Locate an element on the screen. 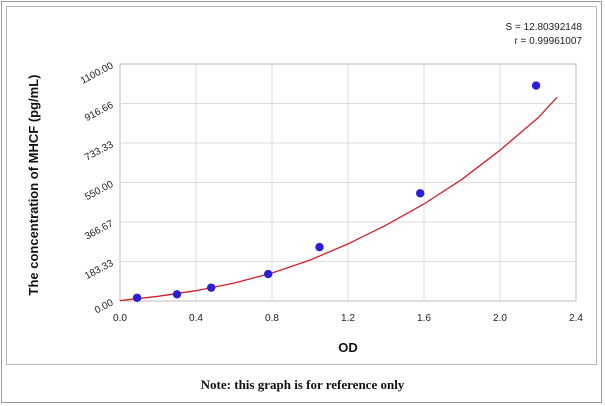 The width and height of the screenshot is (605, 406). reference-note: Note: this graph is for reference only is located at coordinates (302, 384).